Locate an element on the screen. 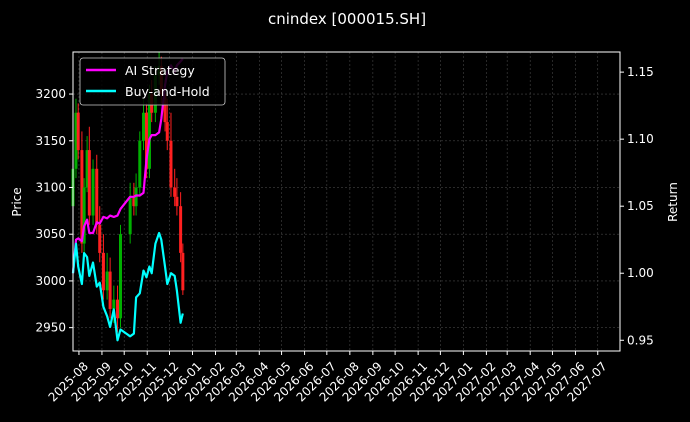  right-tick-label: 1.10 is located at coordinates (640, 139).